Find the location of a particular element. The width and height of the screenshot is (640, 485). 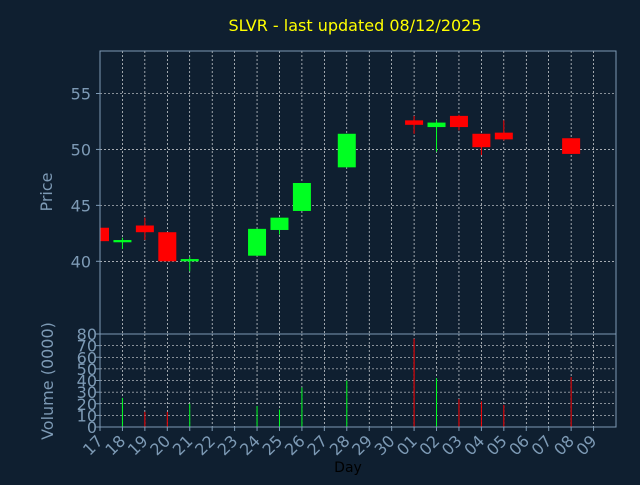

volume-tick-label: 20 is located at coordinates (87, 404).